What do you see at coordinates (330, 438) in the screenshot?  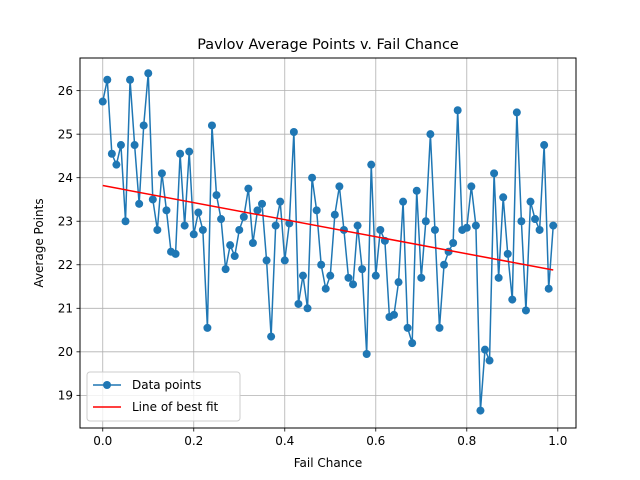 I see `x-axis-ticks: 0.0 0.2 0.4 0.6 0.8 1.0` at bounding box center [330, 438].